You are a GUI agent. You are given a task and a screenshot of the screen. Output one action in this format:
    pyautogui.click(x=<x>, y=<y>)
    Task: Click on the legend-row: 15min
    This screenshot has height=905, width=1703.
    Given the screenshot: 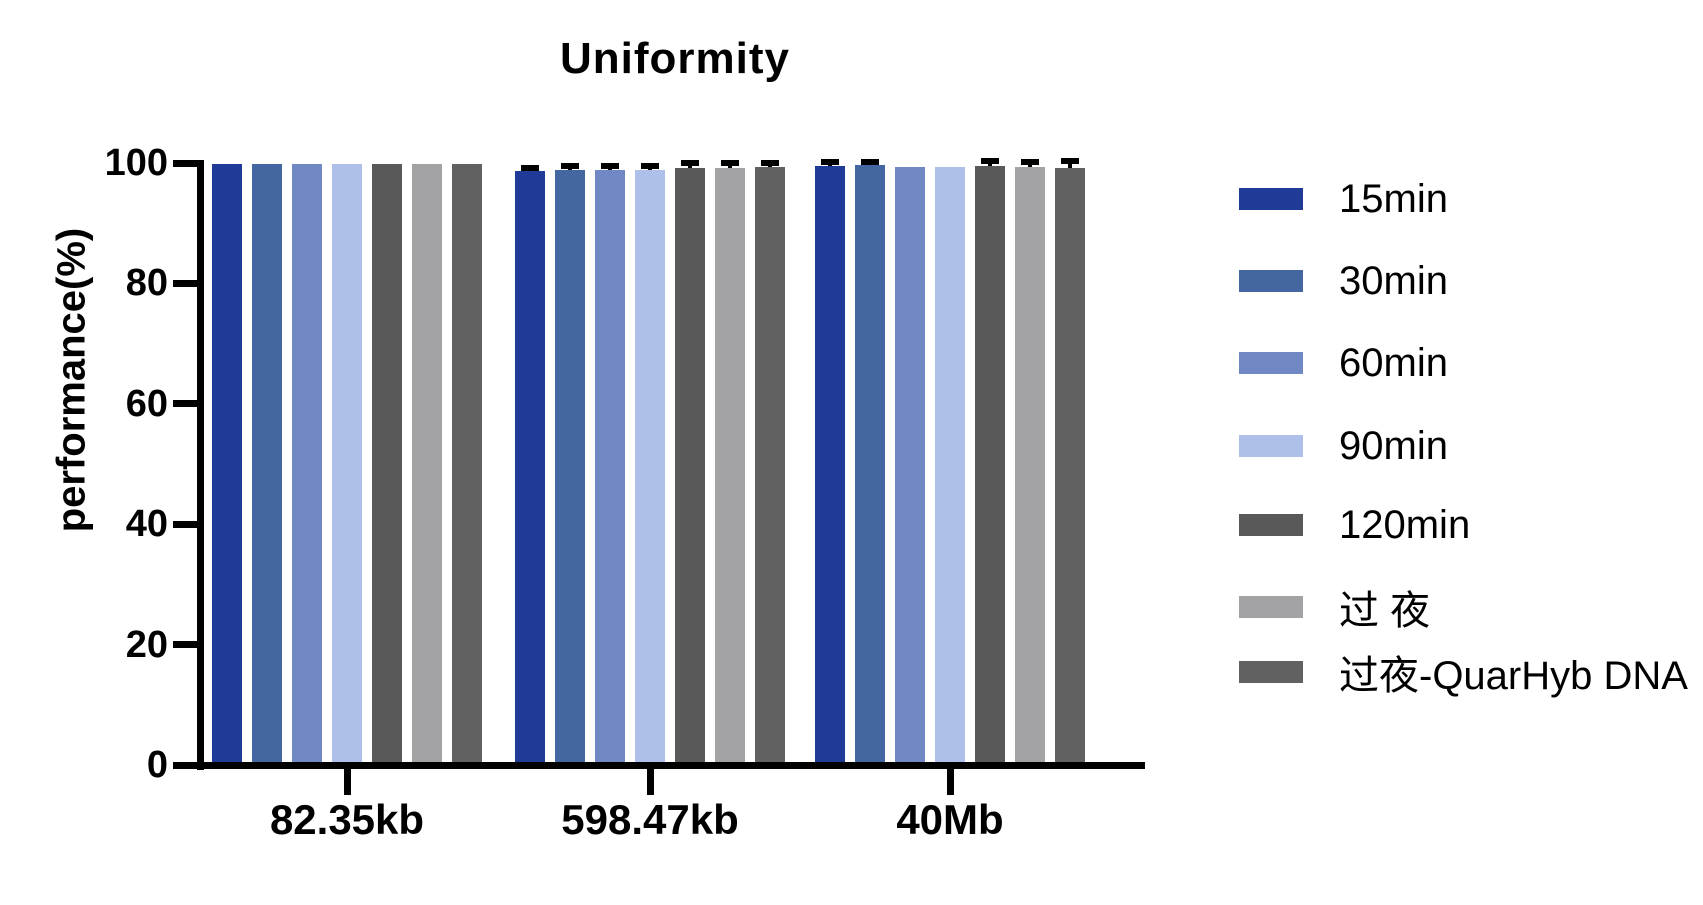 What is the action you would take?
    pyautogui.click(x=1343, y=199)
    